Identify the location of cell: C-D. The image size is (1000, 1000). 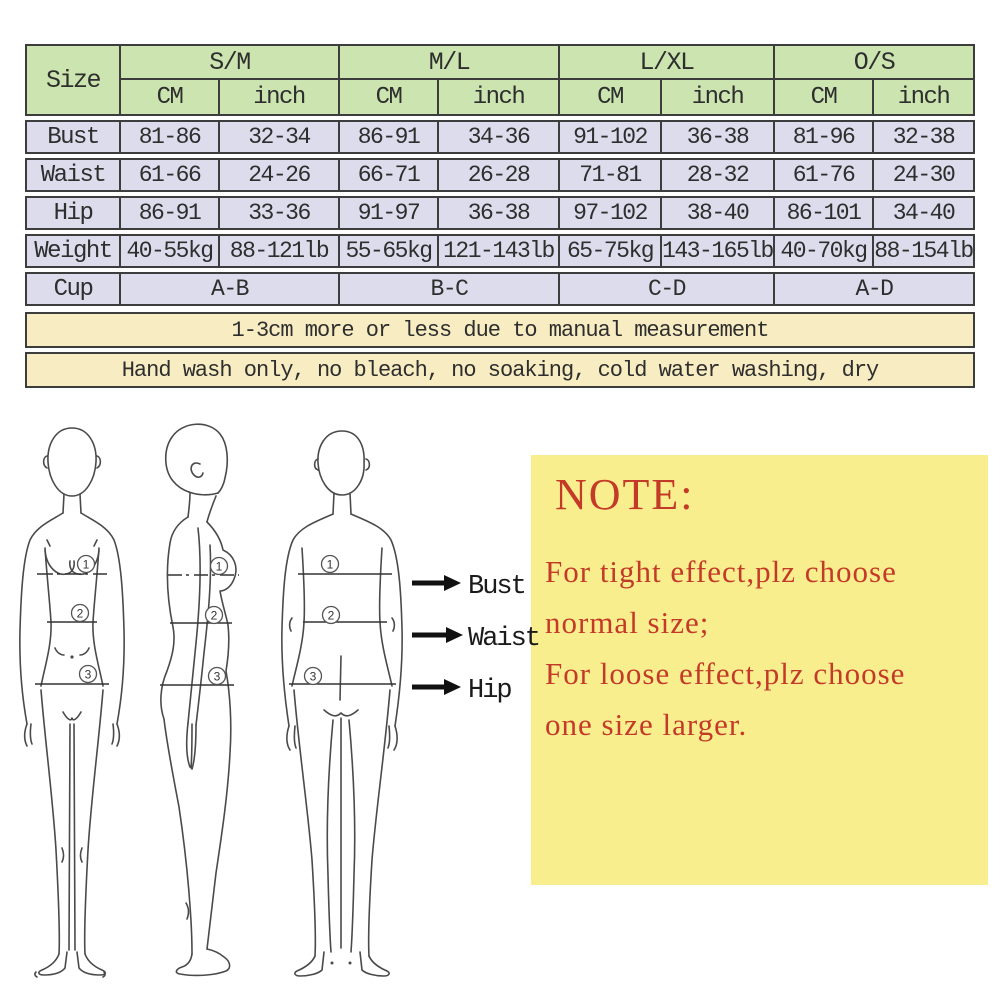
(667, 289).